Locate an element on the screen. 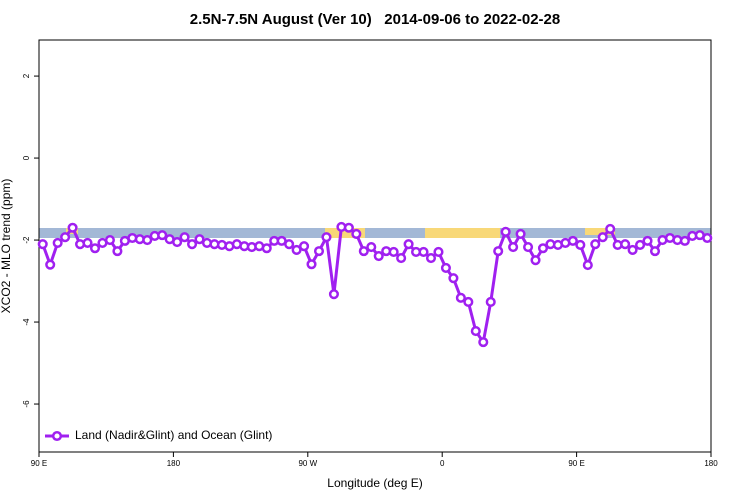 The image size is (750, 500). legend-label: Land (Nadir&Glint) and Ocean (Glint) is located at coordinates (173, 435).